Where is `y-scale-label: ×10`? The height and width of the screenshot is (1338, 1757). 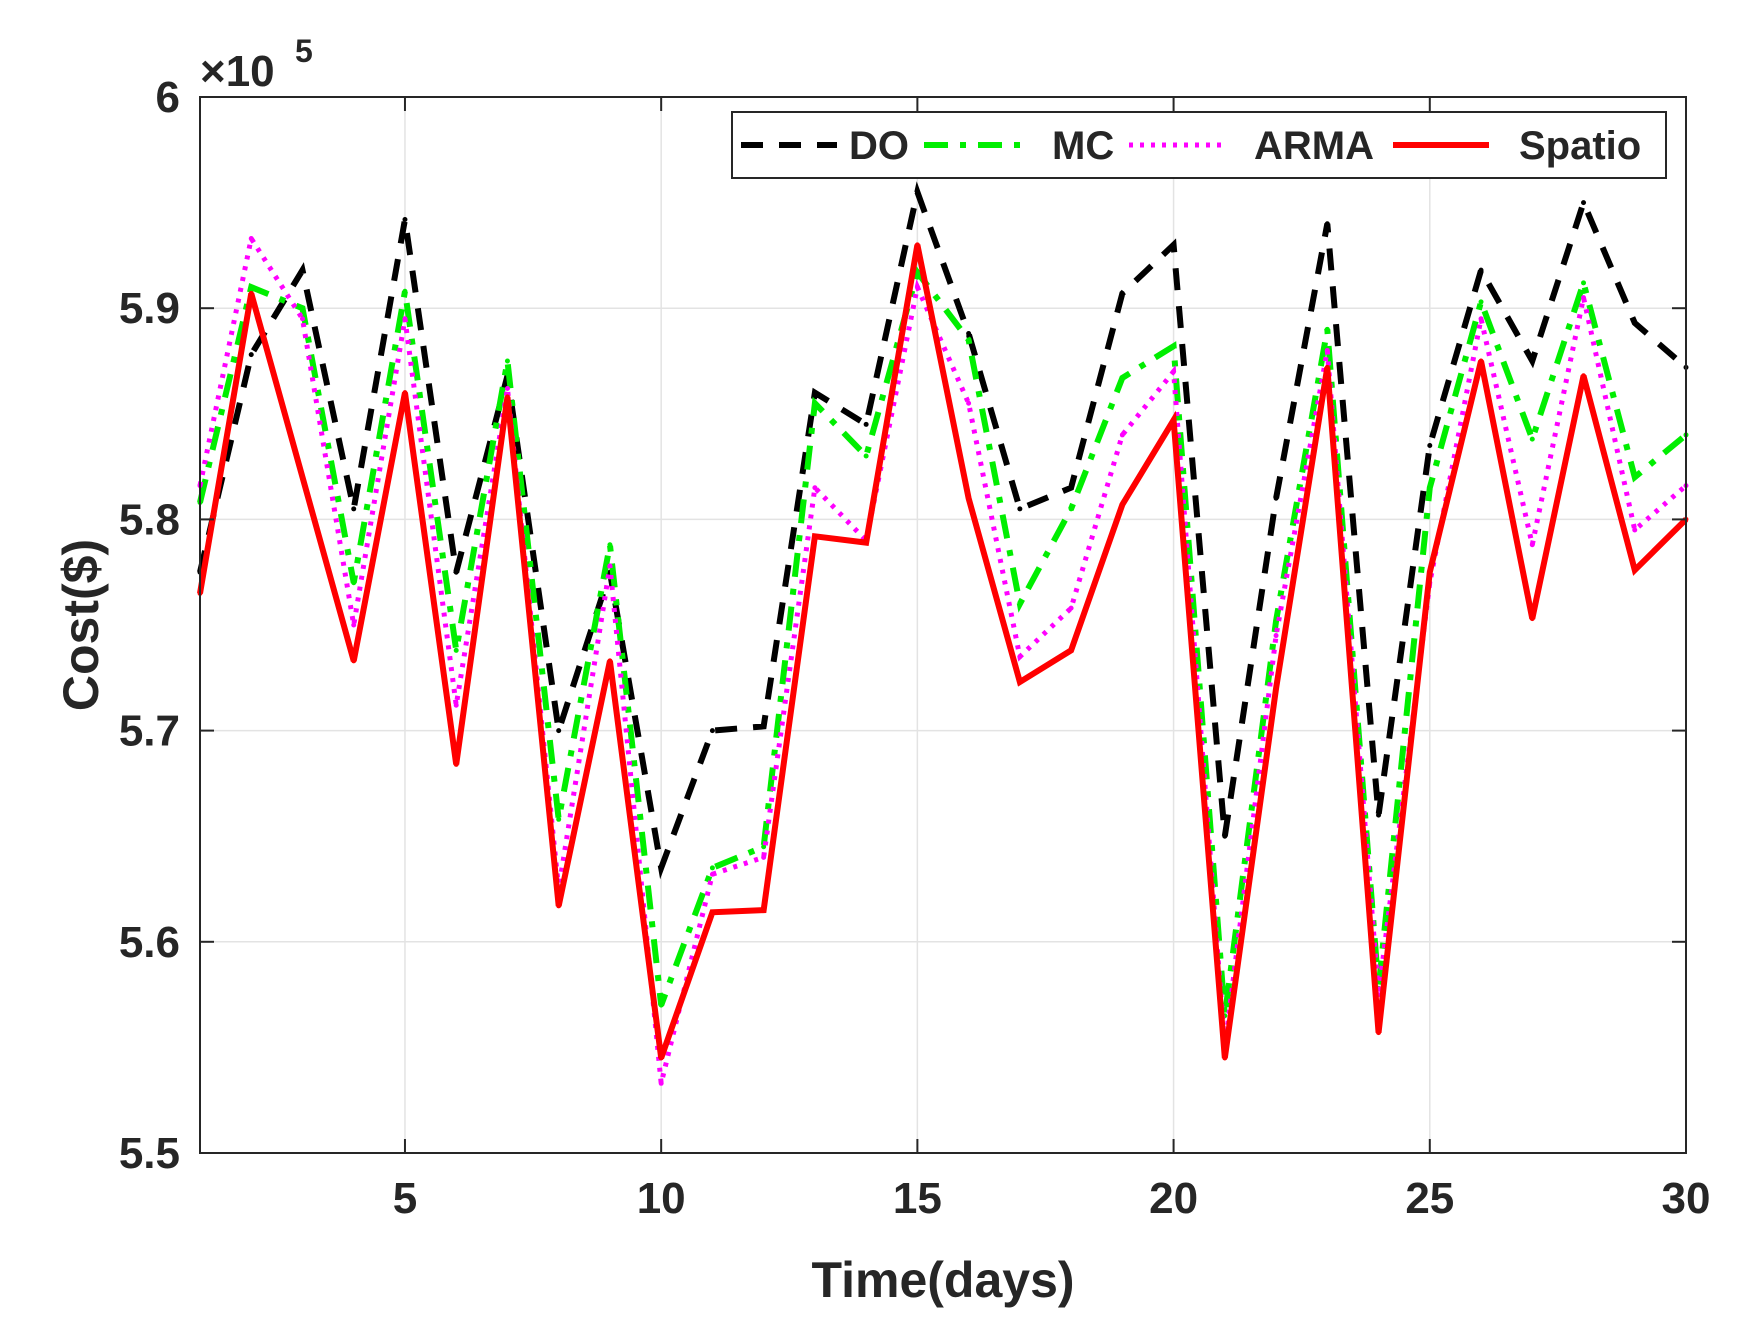 y-scale-label: ×10 is located at coordinates (237, 71).